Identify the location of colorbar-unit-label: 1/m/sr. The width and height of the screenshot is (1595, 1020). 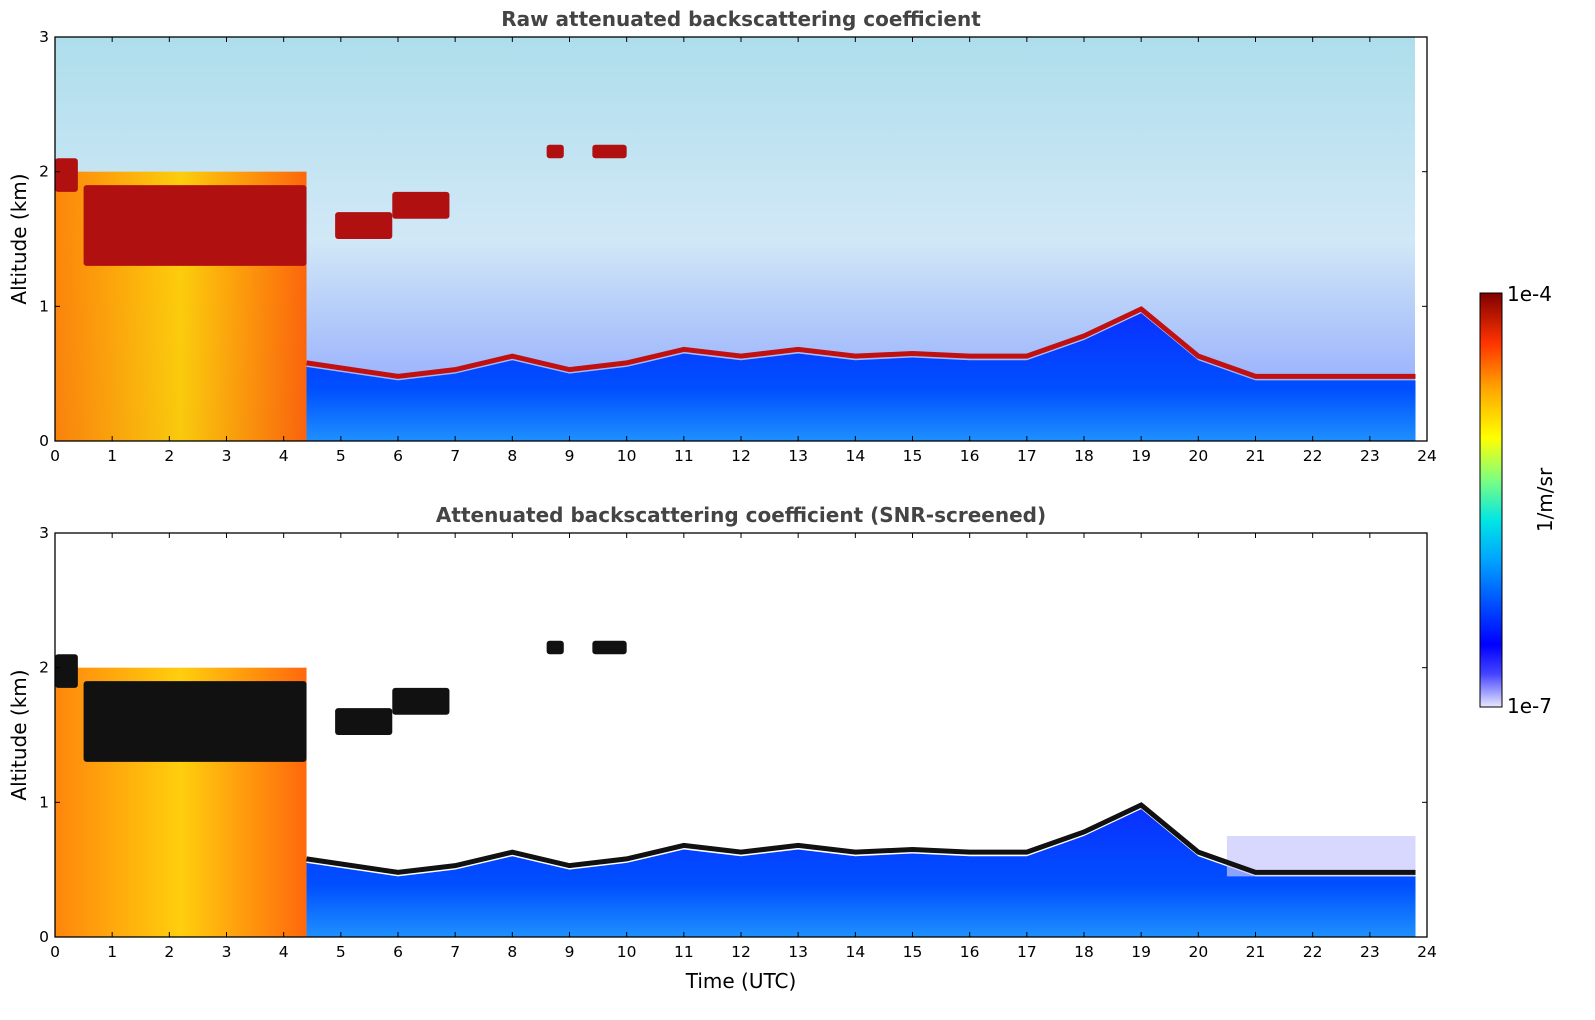
(1545, 499).